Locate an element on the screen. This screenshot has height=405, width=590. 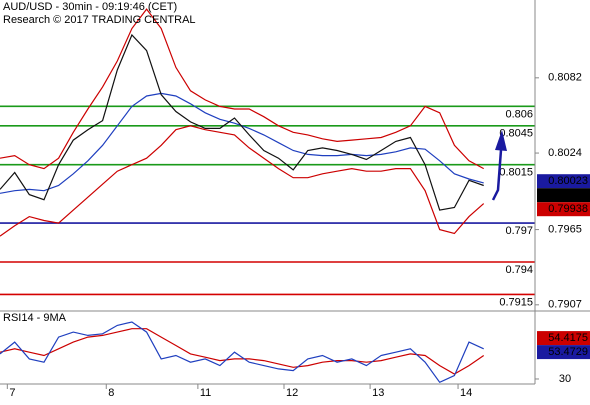
x-tick-label: 7 is located at coordinates (12, 393).